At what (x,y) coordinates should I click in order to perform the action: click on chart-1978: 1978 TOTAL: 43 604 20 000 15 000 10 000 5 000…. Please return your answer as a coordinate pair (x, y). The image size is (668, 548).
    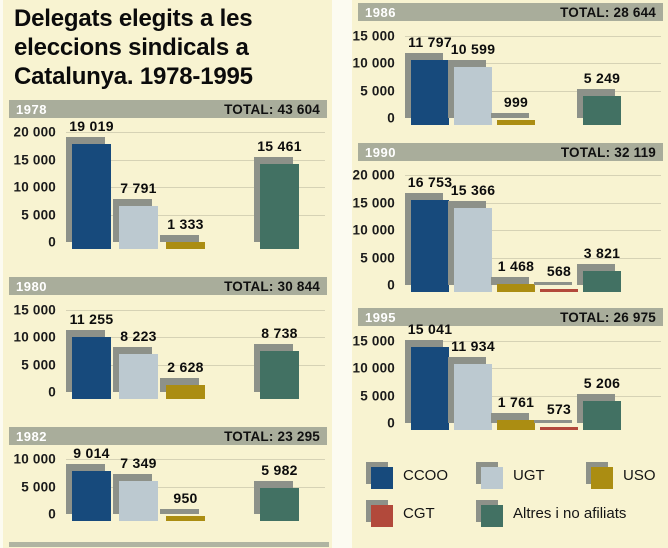
    Looking at the image, I should click on (167, 175).